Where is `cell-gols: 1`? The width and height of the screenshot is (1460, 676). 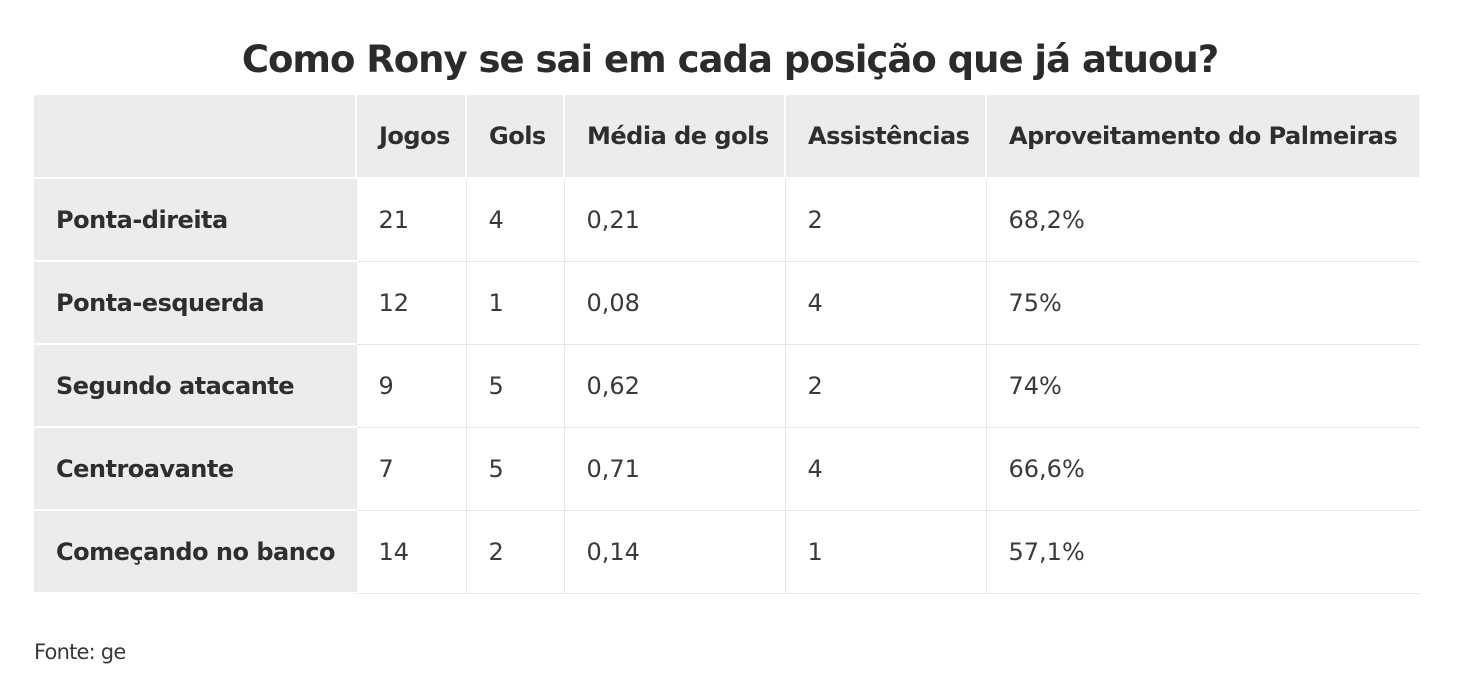 cell-gols: 1 is located at coordinates (514, 303).